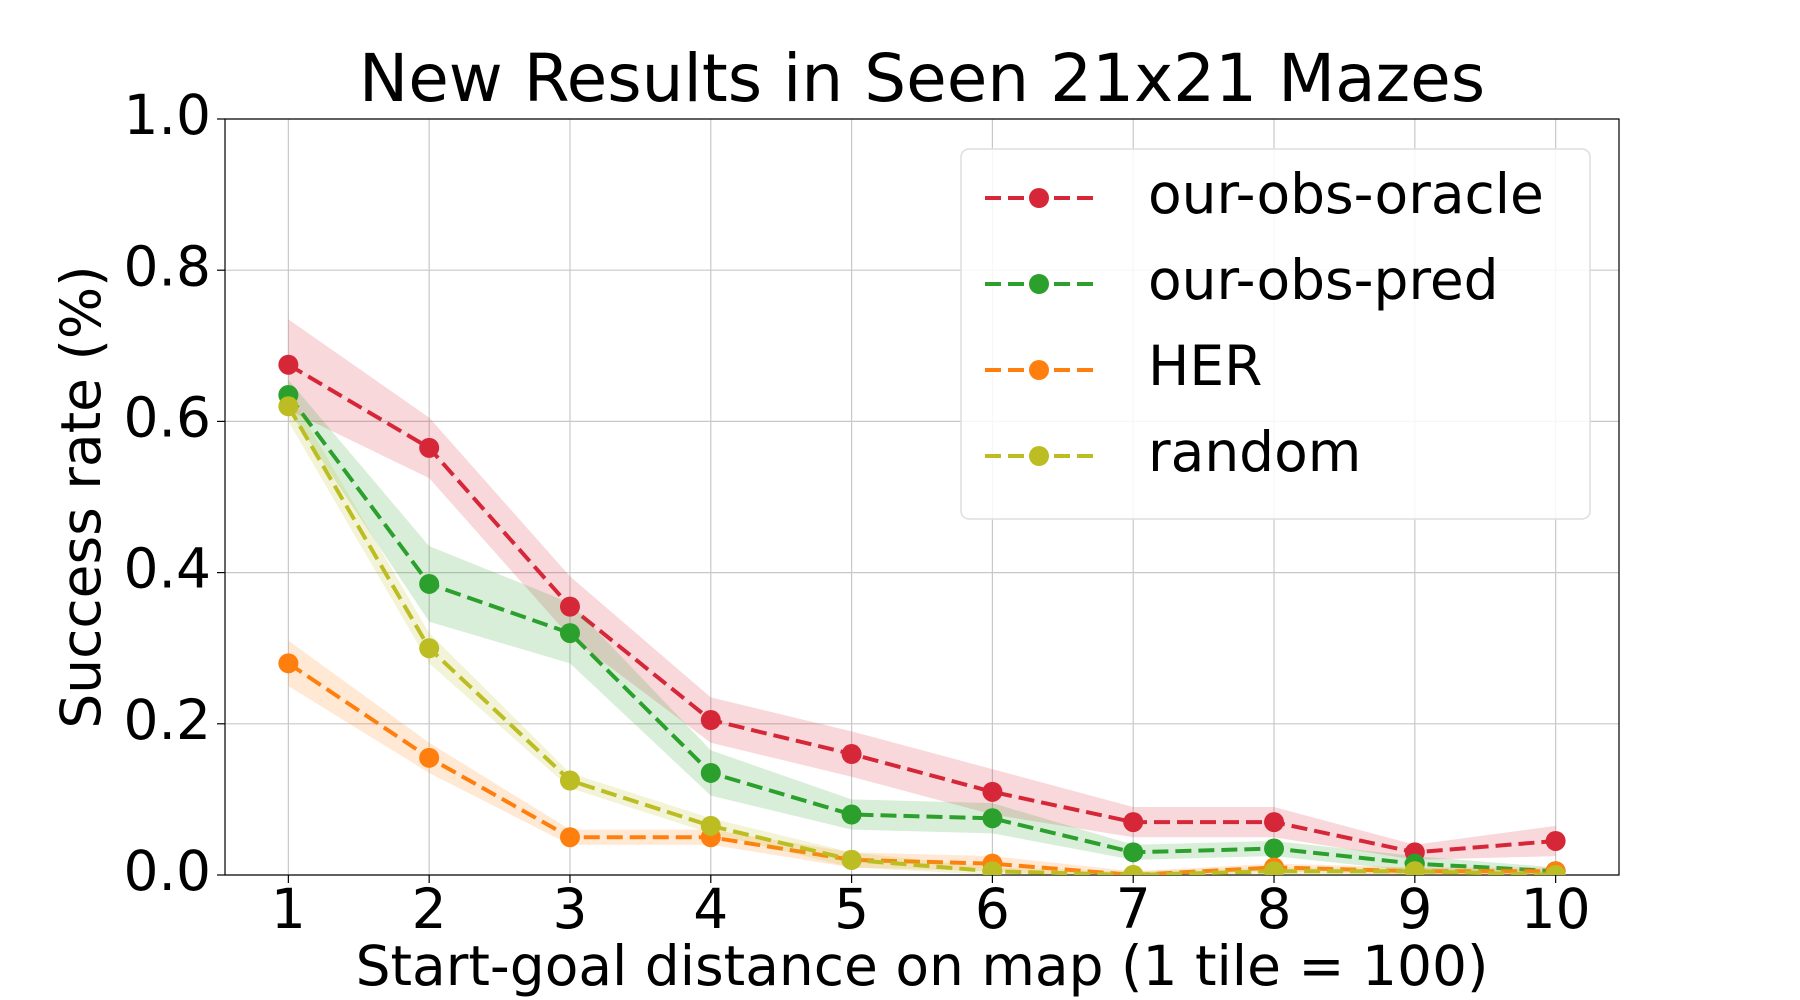 The width and height of the screenshot is (1800, 1000). What do you see at coordinates (167, 418) in the screenshot?
I see `y-tick-label: 0.6` at bounding box center [167, 418].